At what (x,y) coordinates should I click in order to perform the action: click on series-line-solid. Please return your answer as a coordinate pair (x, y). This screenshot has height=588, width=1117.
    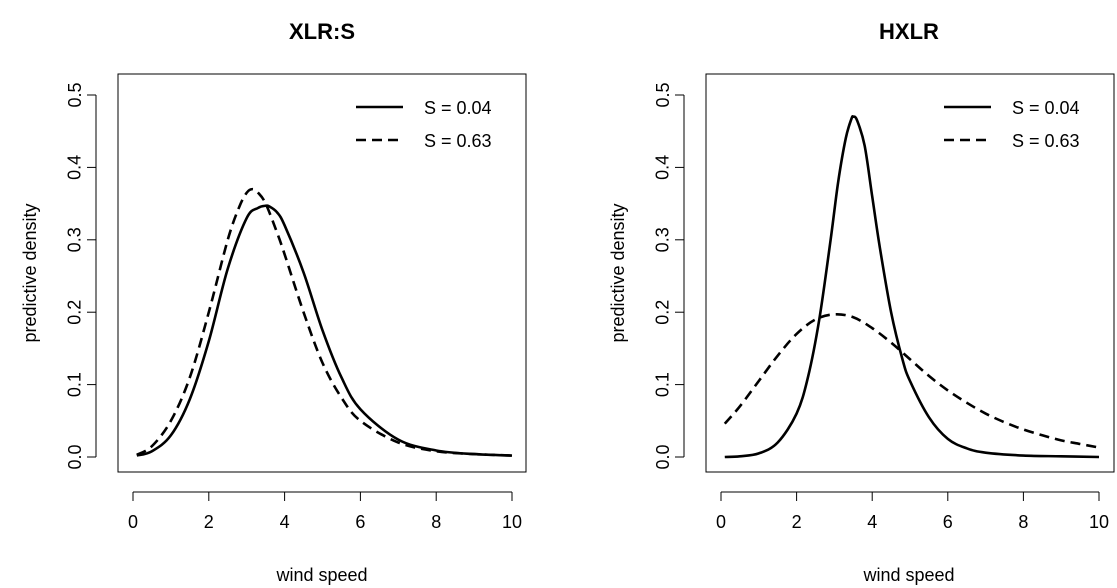
    Looking at the image, I should click on (324, 330).